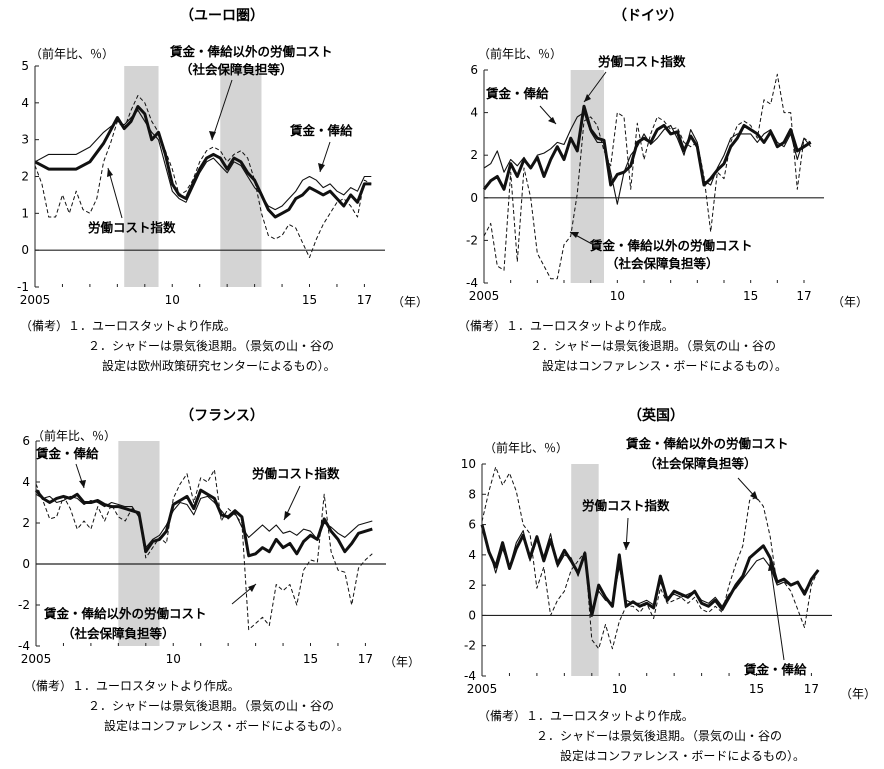  Describe the element at coordinates (25, 213) in the screenshot. I see `y-tick-label: 1` at that location.